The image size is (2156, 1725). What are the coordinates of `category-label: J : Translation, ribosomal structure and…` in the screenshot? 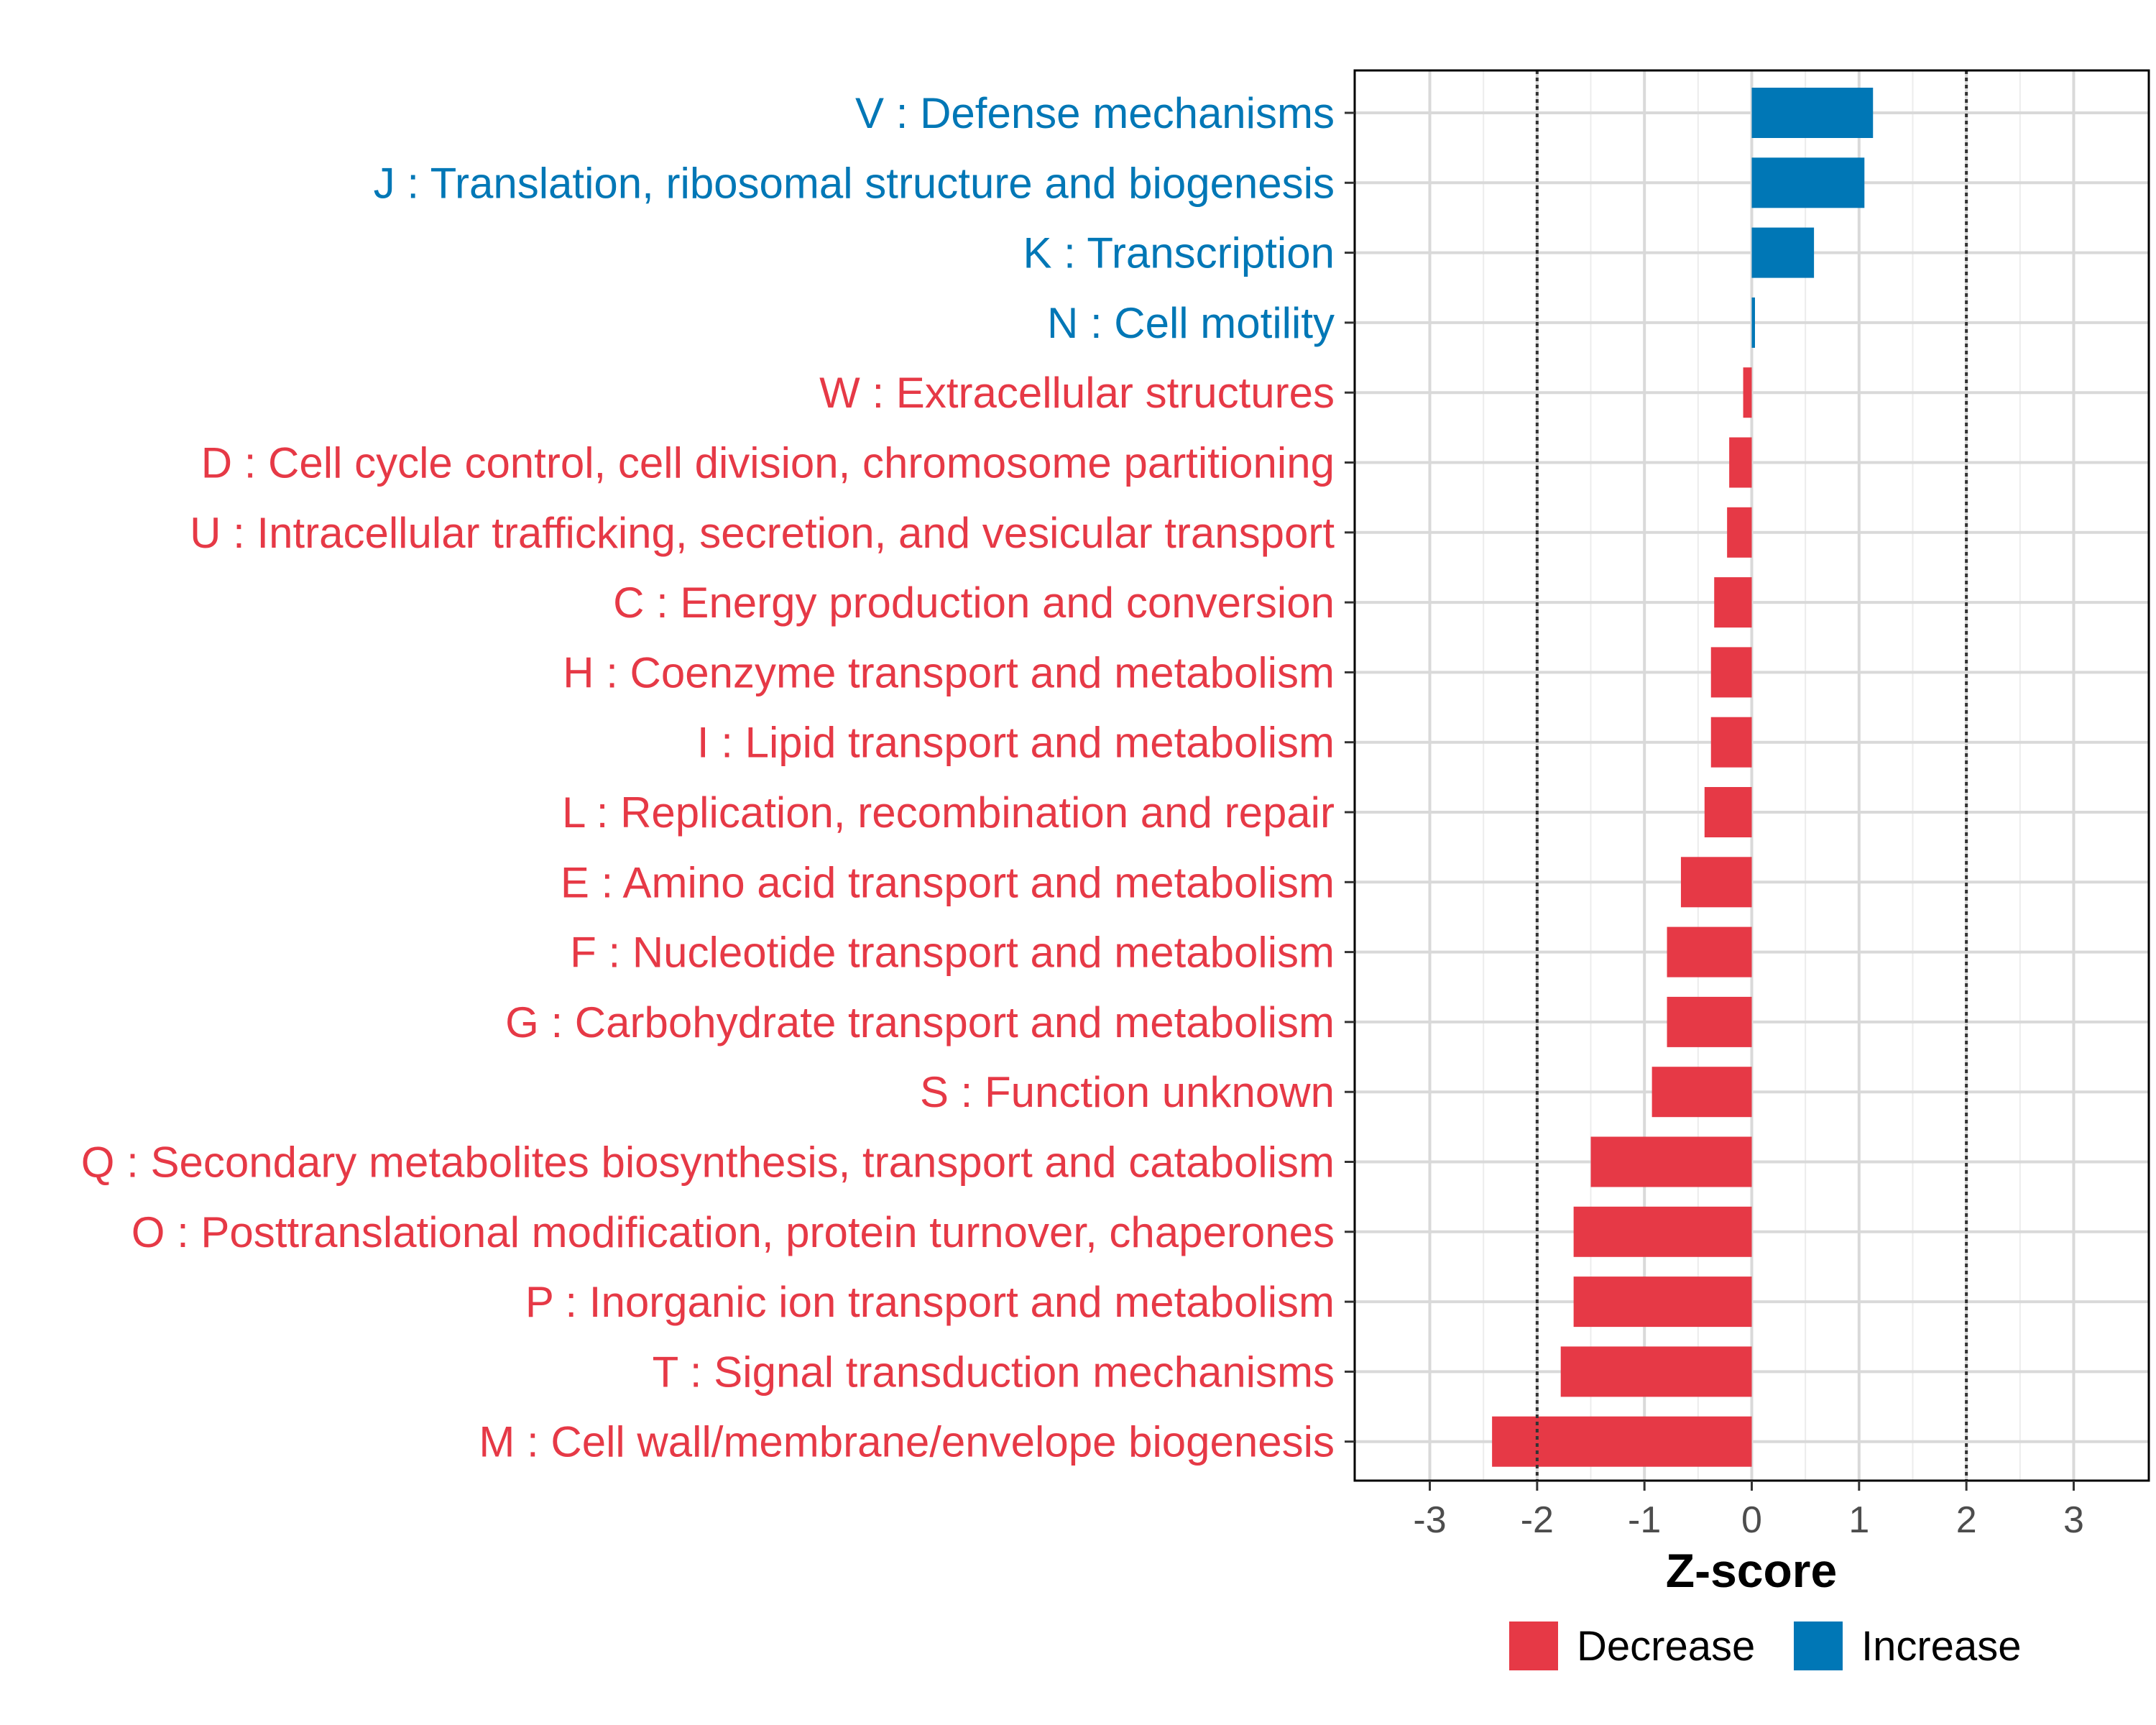 It's located at (854, 183).